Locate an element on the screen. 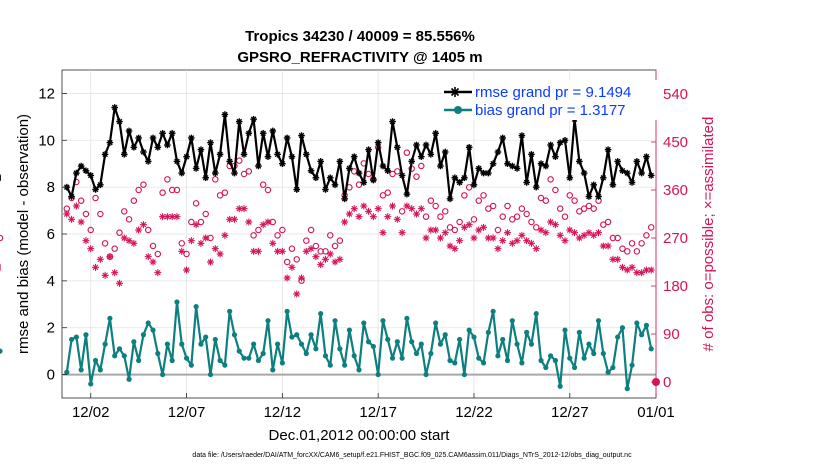 The height and width of the screenshot is (470, 830). y-left-tick-label: 0 is located at coordinates (51, 375).